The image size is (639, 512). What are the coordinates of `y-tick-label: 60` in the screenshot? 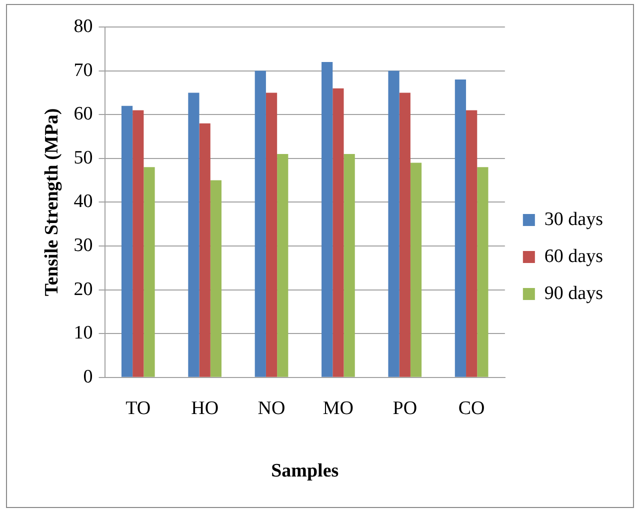 It's located at (83, 114).